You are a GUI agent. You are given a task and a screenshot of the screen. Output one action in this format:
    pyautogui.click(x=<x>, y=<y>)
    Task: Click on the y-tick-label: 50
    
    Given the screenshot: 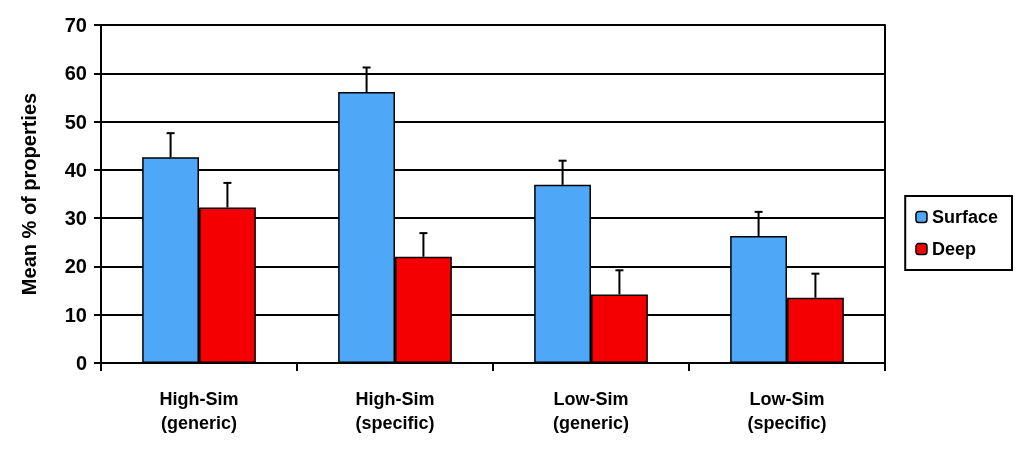 What is the action you would take?
    pyautogui.click(x=75, y=121)
    